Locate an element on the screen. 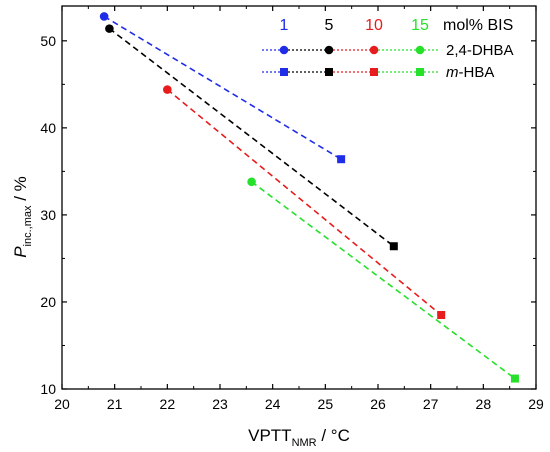  x-tick-label: 29 is located at coordinates (536, 404).